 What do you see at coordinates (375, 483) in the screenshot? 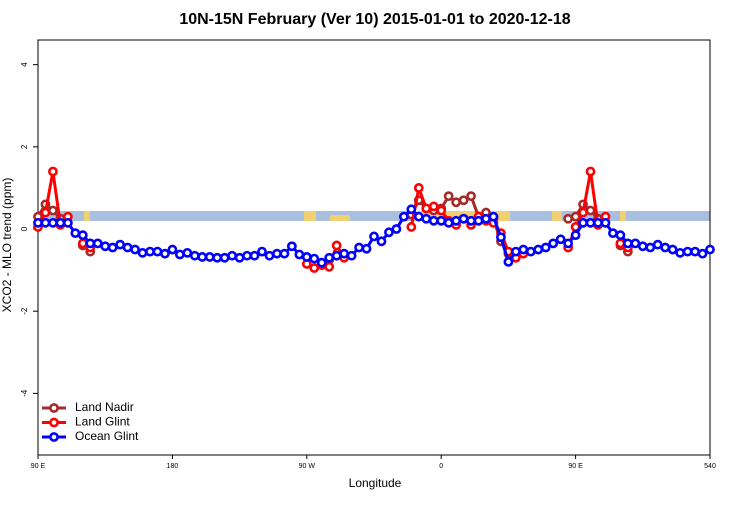
I see `x-axis-label: Longitude` at bounding box center [375, 483].